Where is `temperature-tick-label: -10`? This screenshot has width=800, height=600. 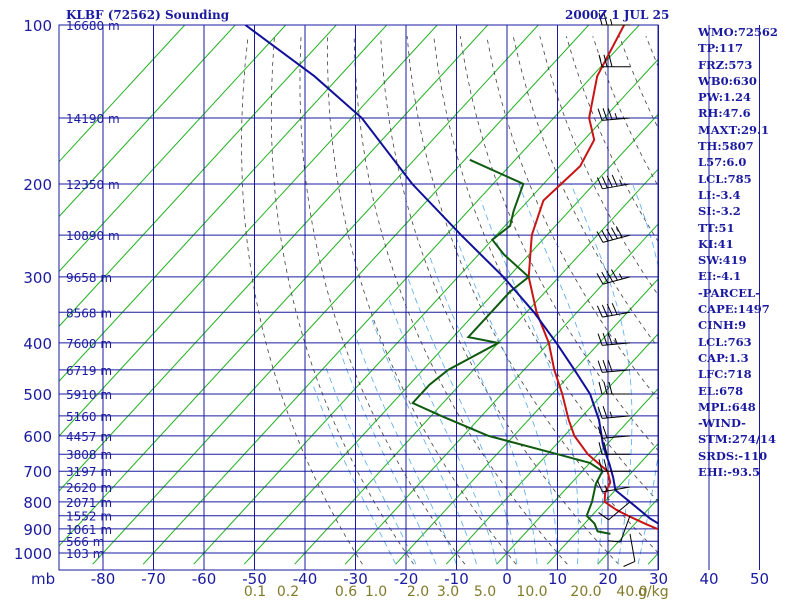
temperature-tick-label: -10 is located at coordinates (456, 579).